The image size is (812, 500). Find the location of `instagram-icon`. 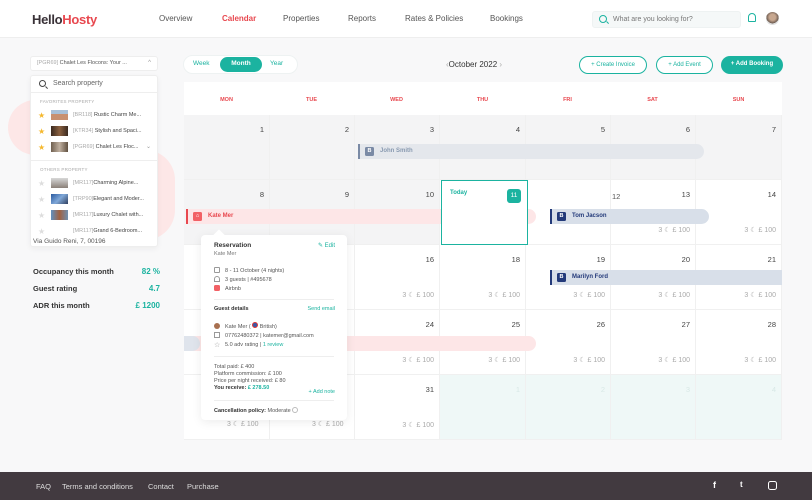

instagram-icon is located at coordinates (772, 485).